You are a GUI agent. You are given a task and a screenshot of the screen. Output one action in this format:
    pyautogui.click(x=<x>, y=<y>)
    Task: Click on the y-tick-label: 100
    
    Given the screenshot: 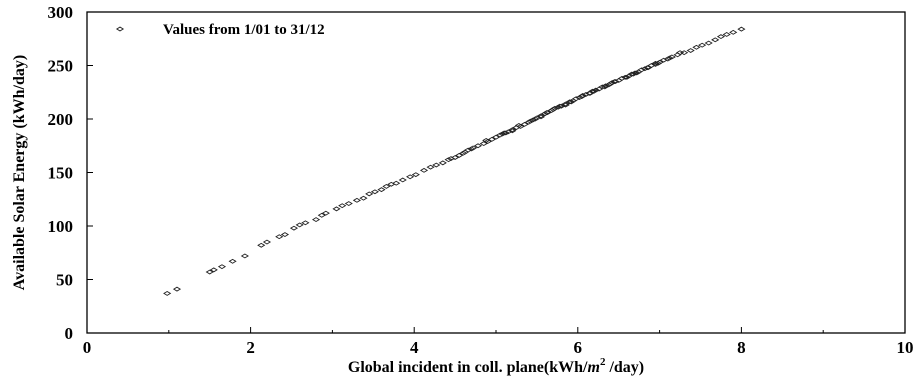 What is the action you would take?
    pyautogui.click(x=61, y=226)
    